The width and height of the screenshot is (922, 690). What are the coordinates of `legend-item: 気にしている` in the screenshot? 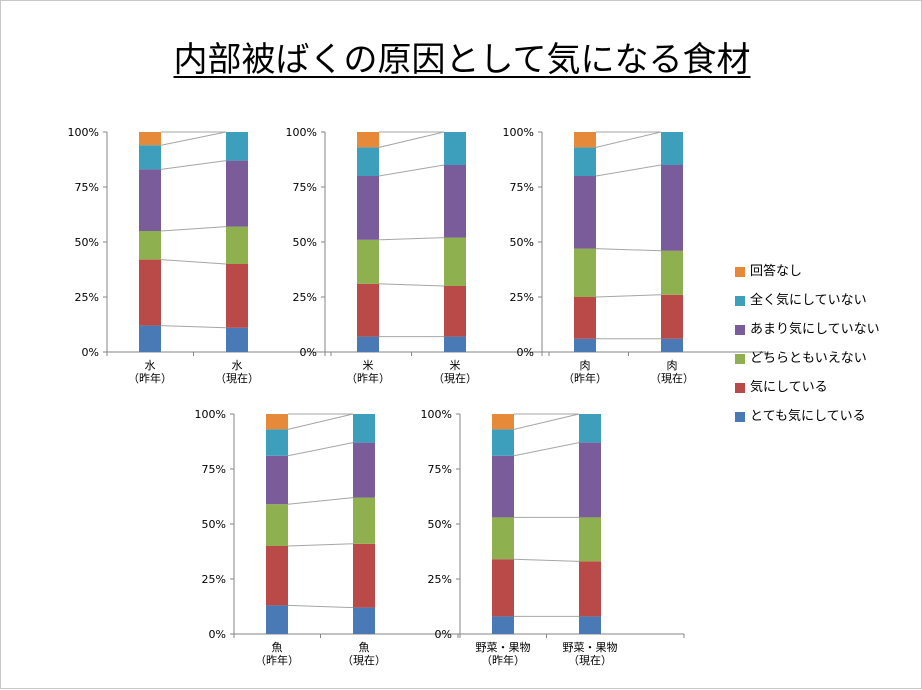 It's located at (825, 388).